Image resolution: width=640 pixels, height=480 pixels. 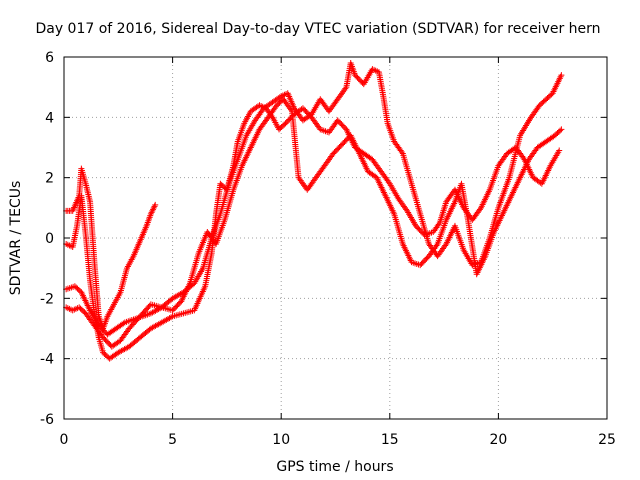 What do you see at coordinates (47, 299) in the screenshot?
I see `y-tick-label: -2` at bounding box center [47, 299].